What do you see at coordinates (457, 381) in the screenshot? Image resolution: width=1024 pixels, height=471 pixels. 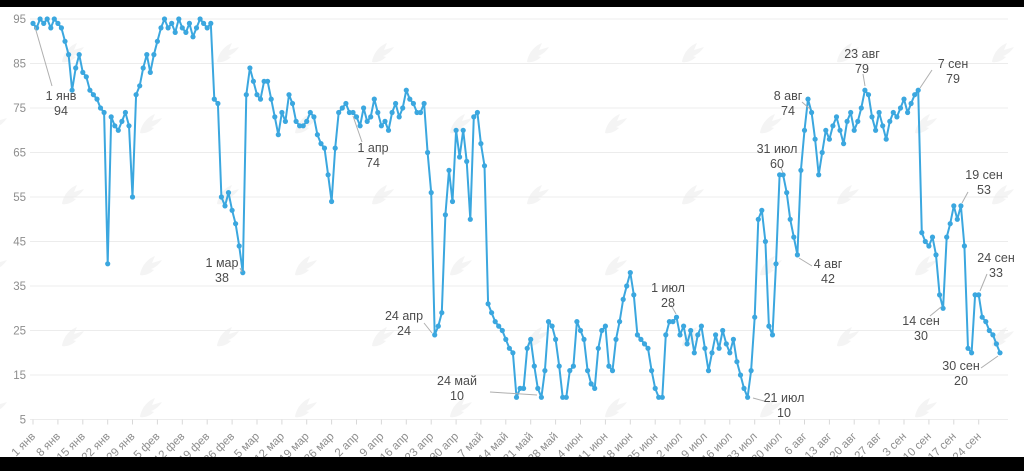 I see `annotation-date: 24 май` at bounding box center [457, 381].